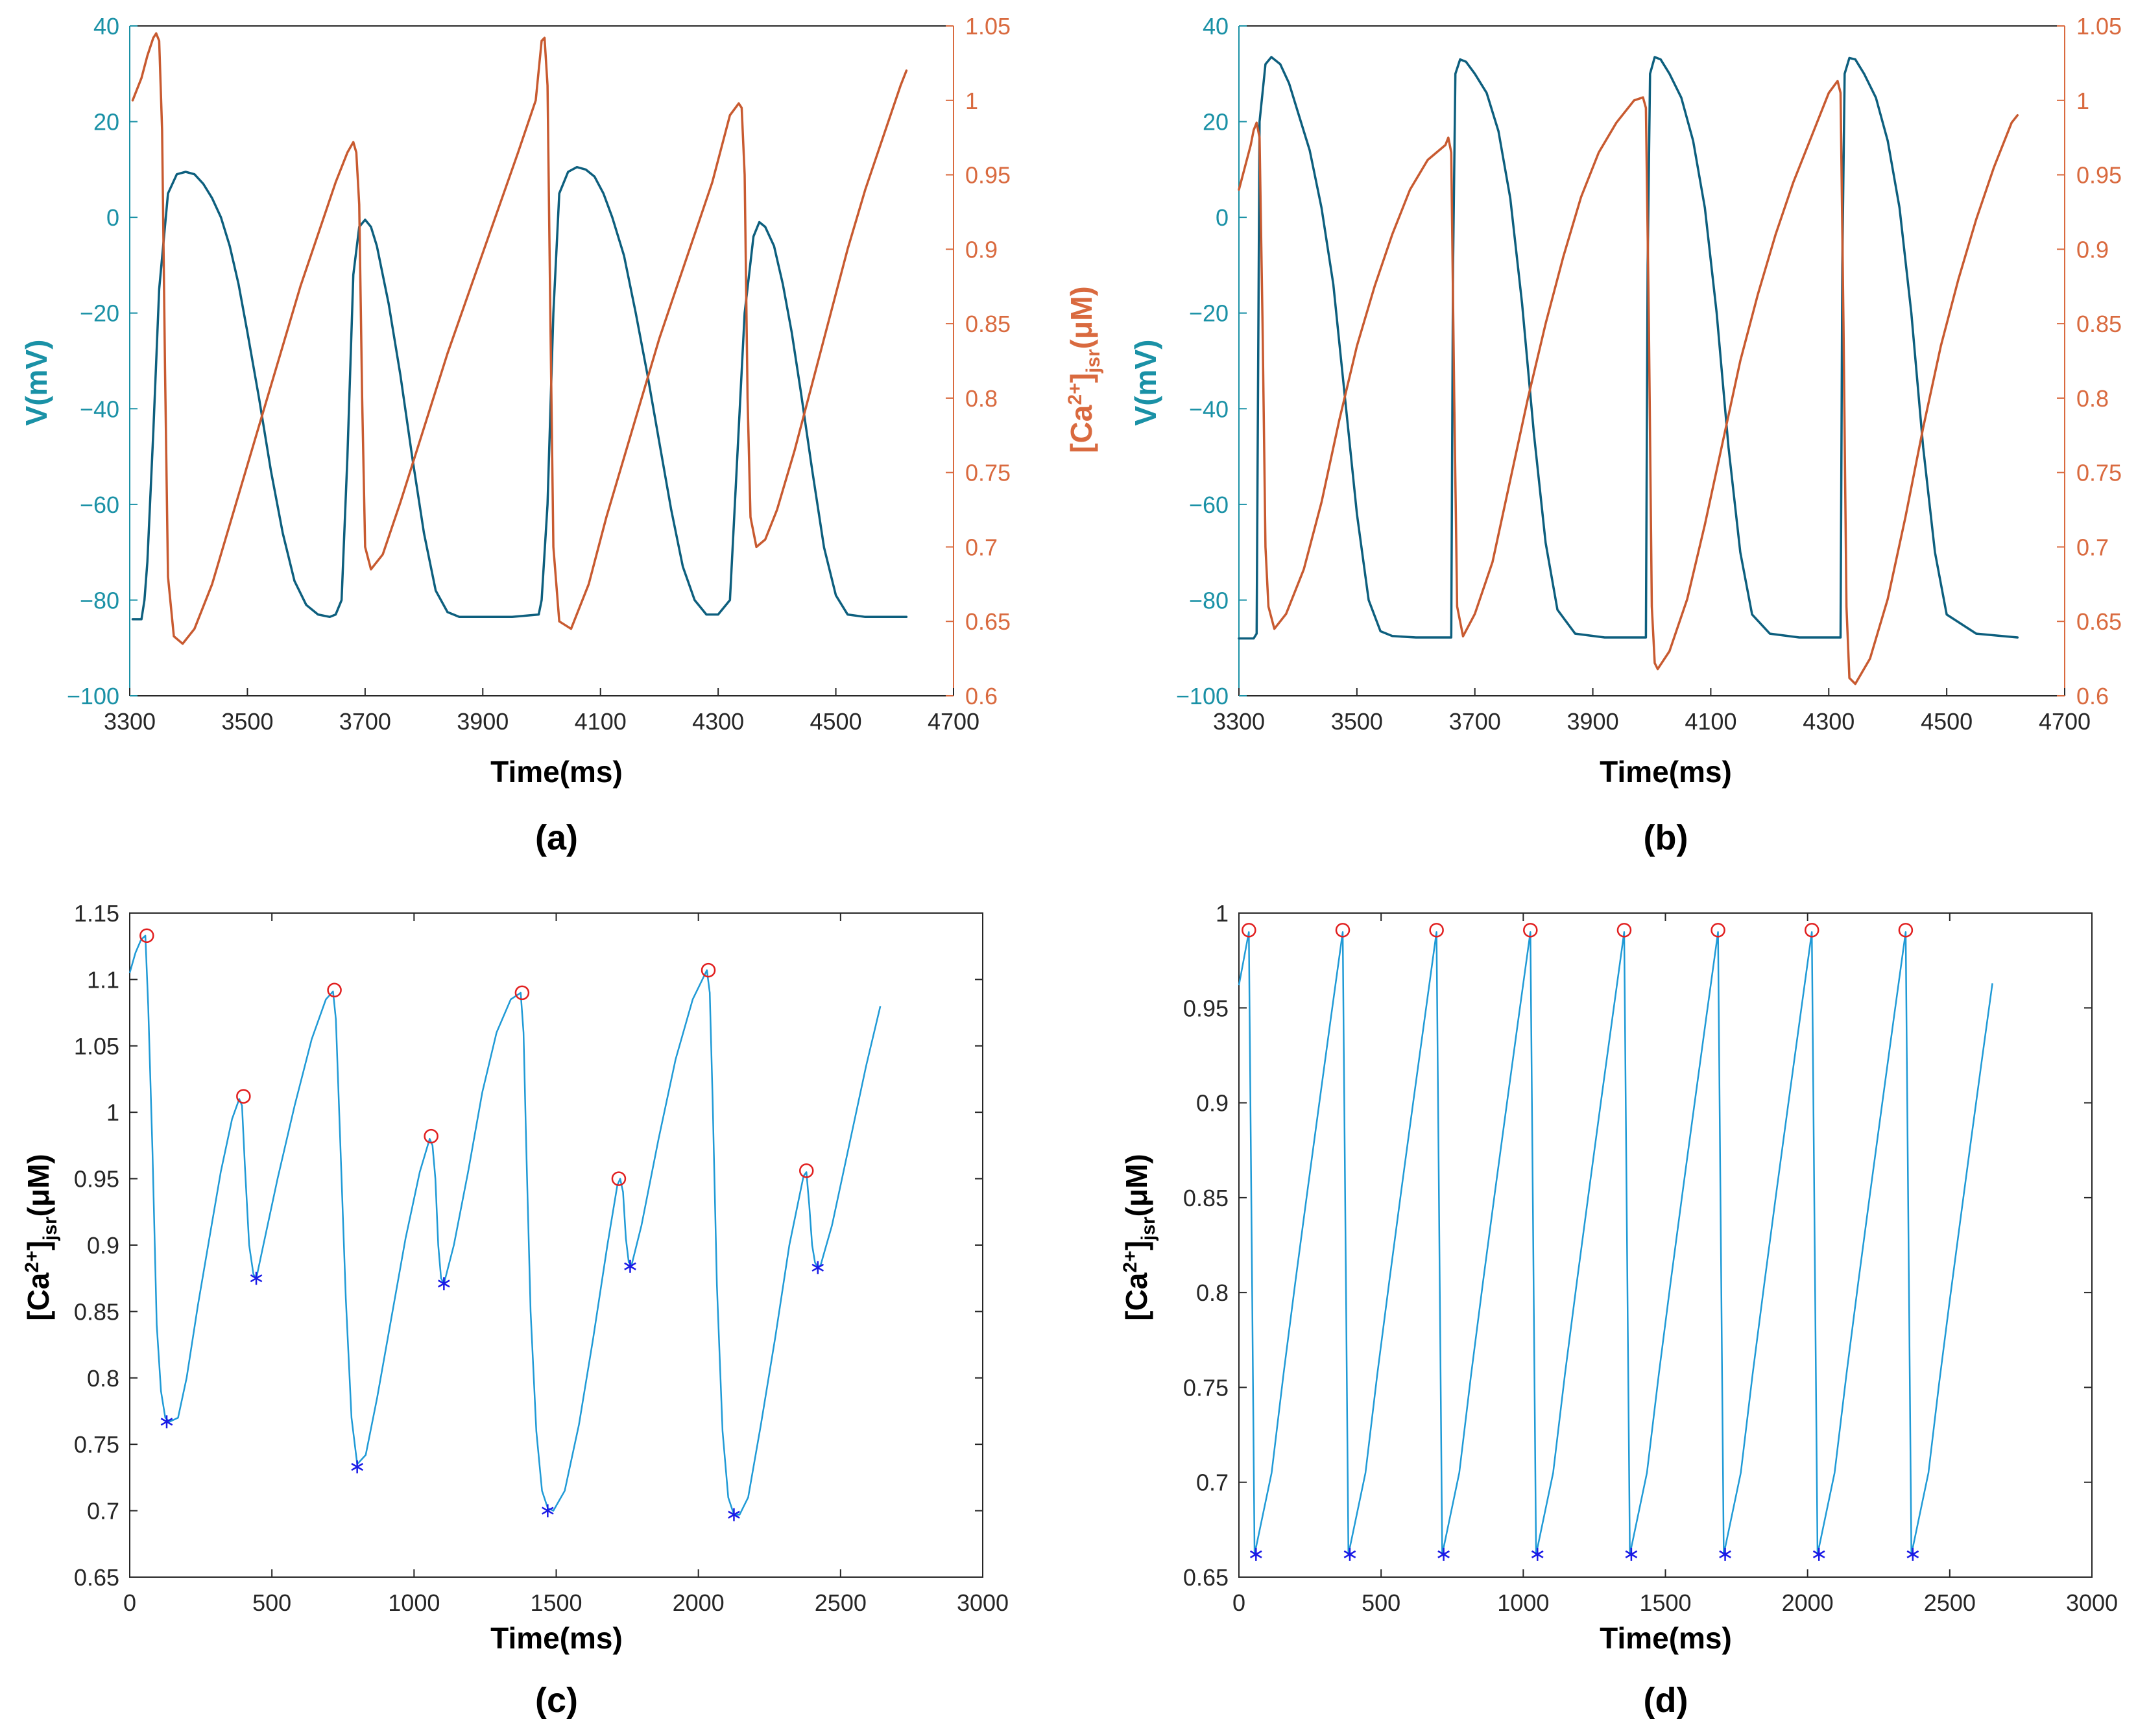 The image size is (2149, 1736). What do you see at coordinates (1711, 721) in the screenshot?
I see `x-tick-label-b: 4100` at bounding box center [1711, 721].